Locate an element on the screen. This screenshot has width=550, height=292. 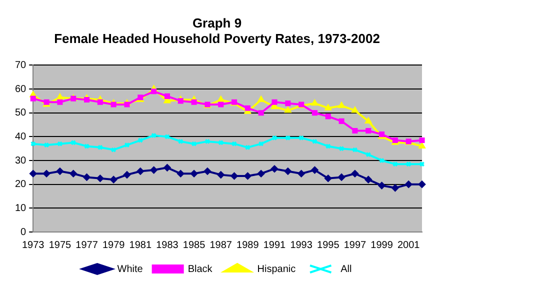
x-tick-label: 1981 is located at coordinates (140, 245).